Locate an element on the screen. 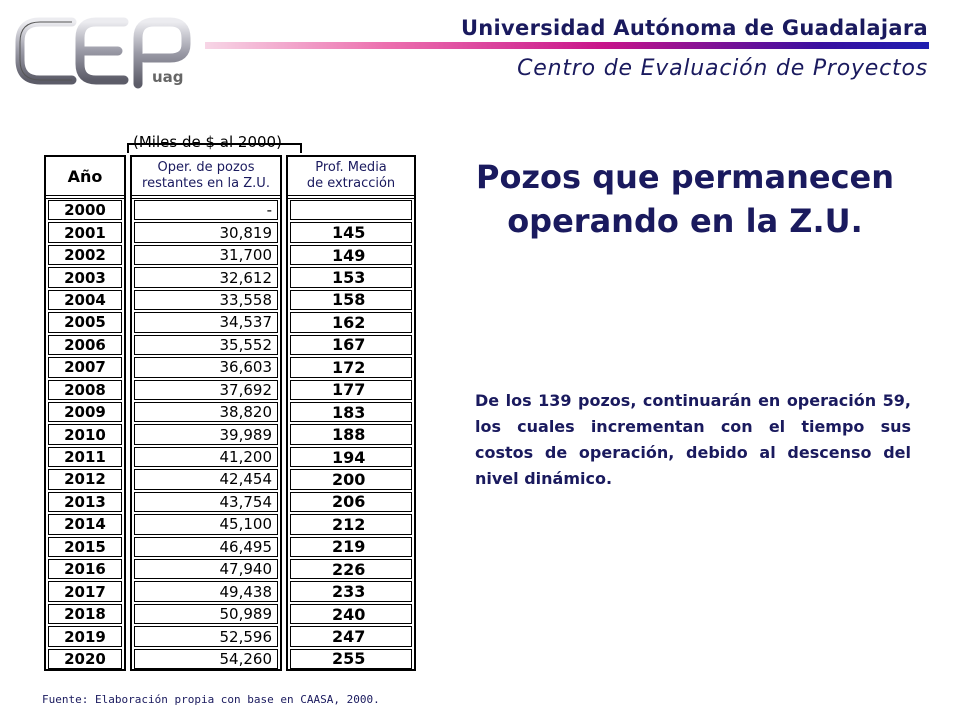 The image size is (960, 720). oper-header-line2: restantes en la Z.U. is located at coordinates (206, 183).